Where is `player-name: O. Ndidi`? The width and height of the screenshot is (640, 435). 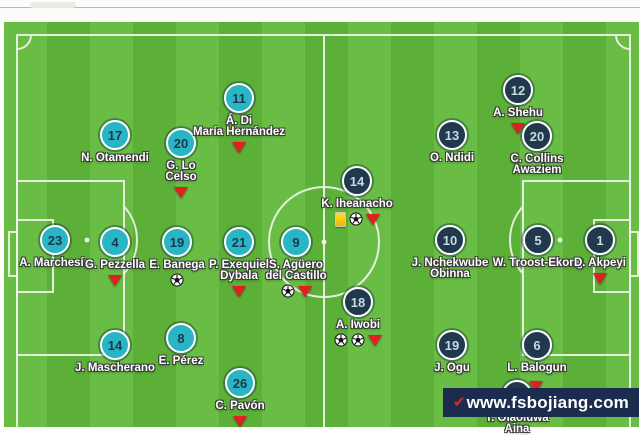 player-name: O. Ndidi is located at coordinates (452, 158).